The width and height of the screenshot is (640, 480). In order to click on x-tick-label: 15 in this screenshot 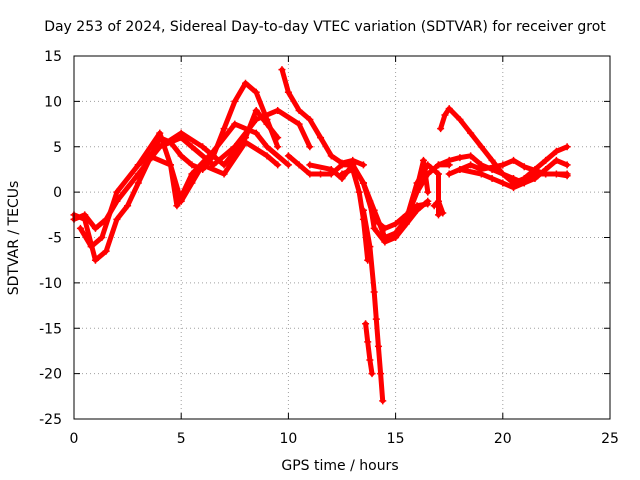, I will do `click(396, 439)`.